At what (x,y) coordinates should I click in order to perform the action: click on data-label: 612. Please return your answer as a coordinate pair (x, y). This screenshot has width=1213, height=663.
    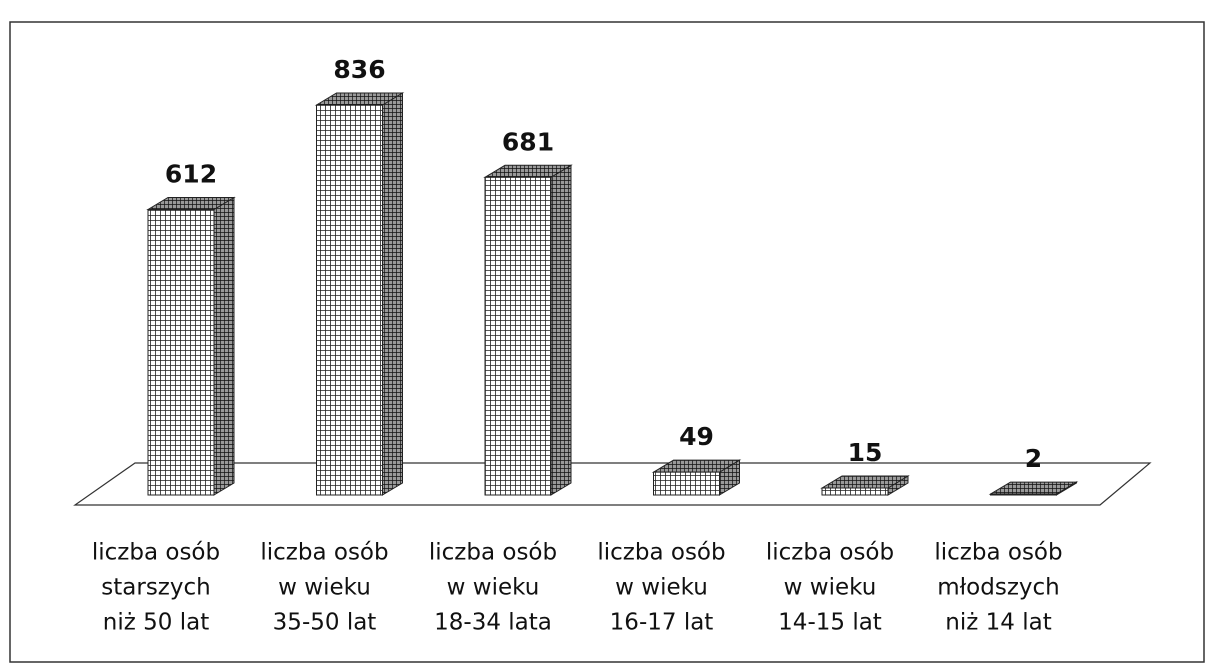
    Looking at the image, I should click on (191, 173).